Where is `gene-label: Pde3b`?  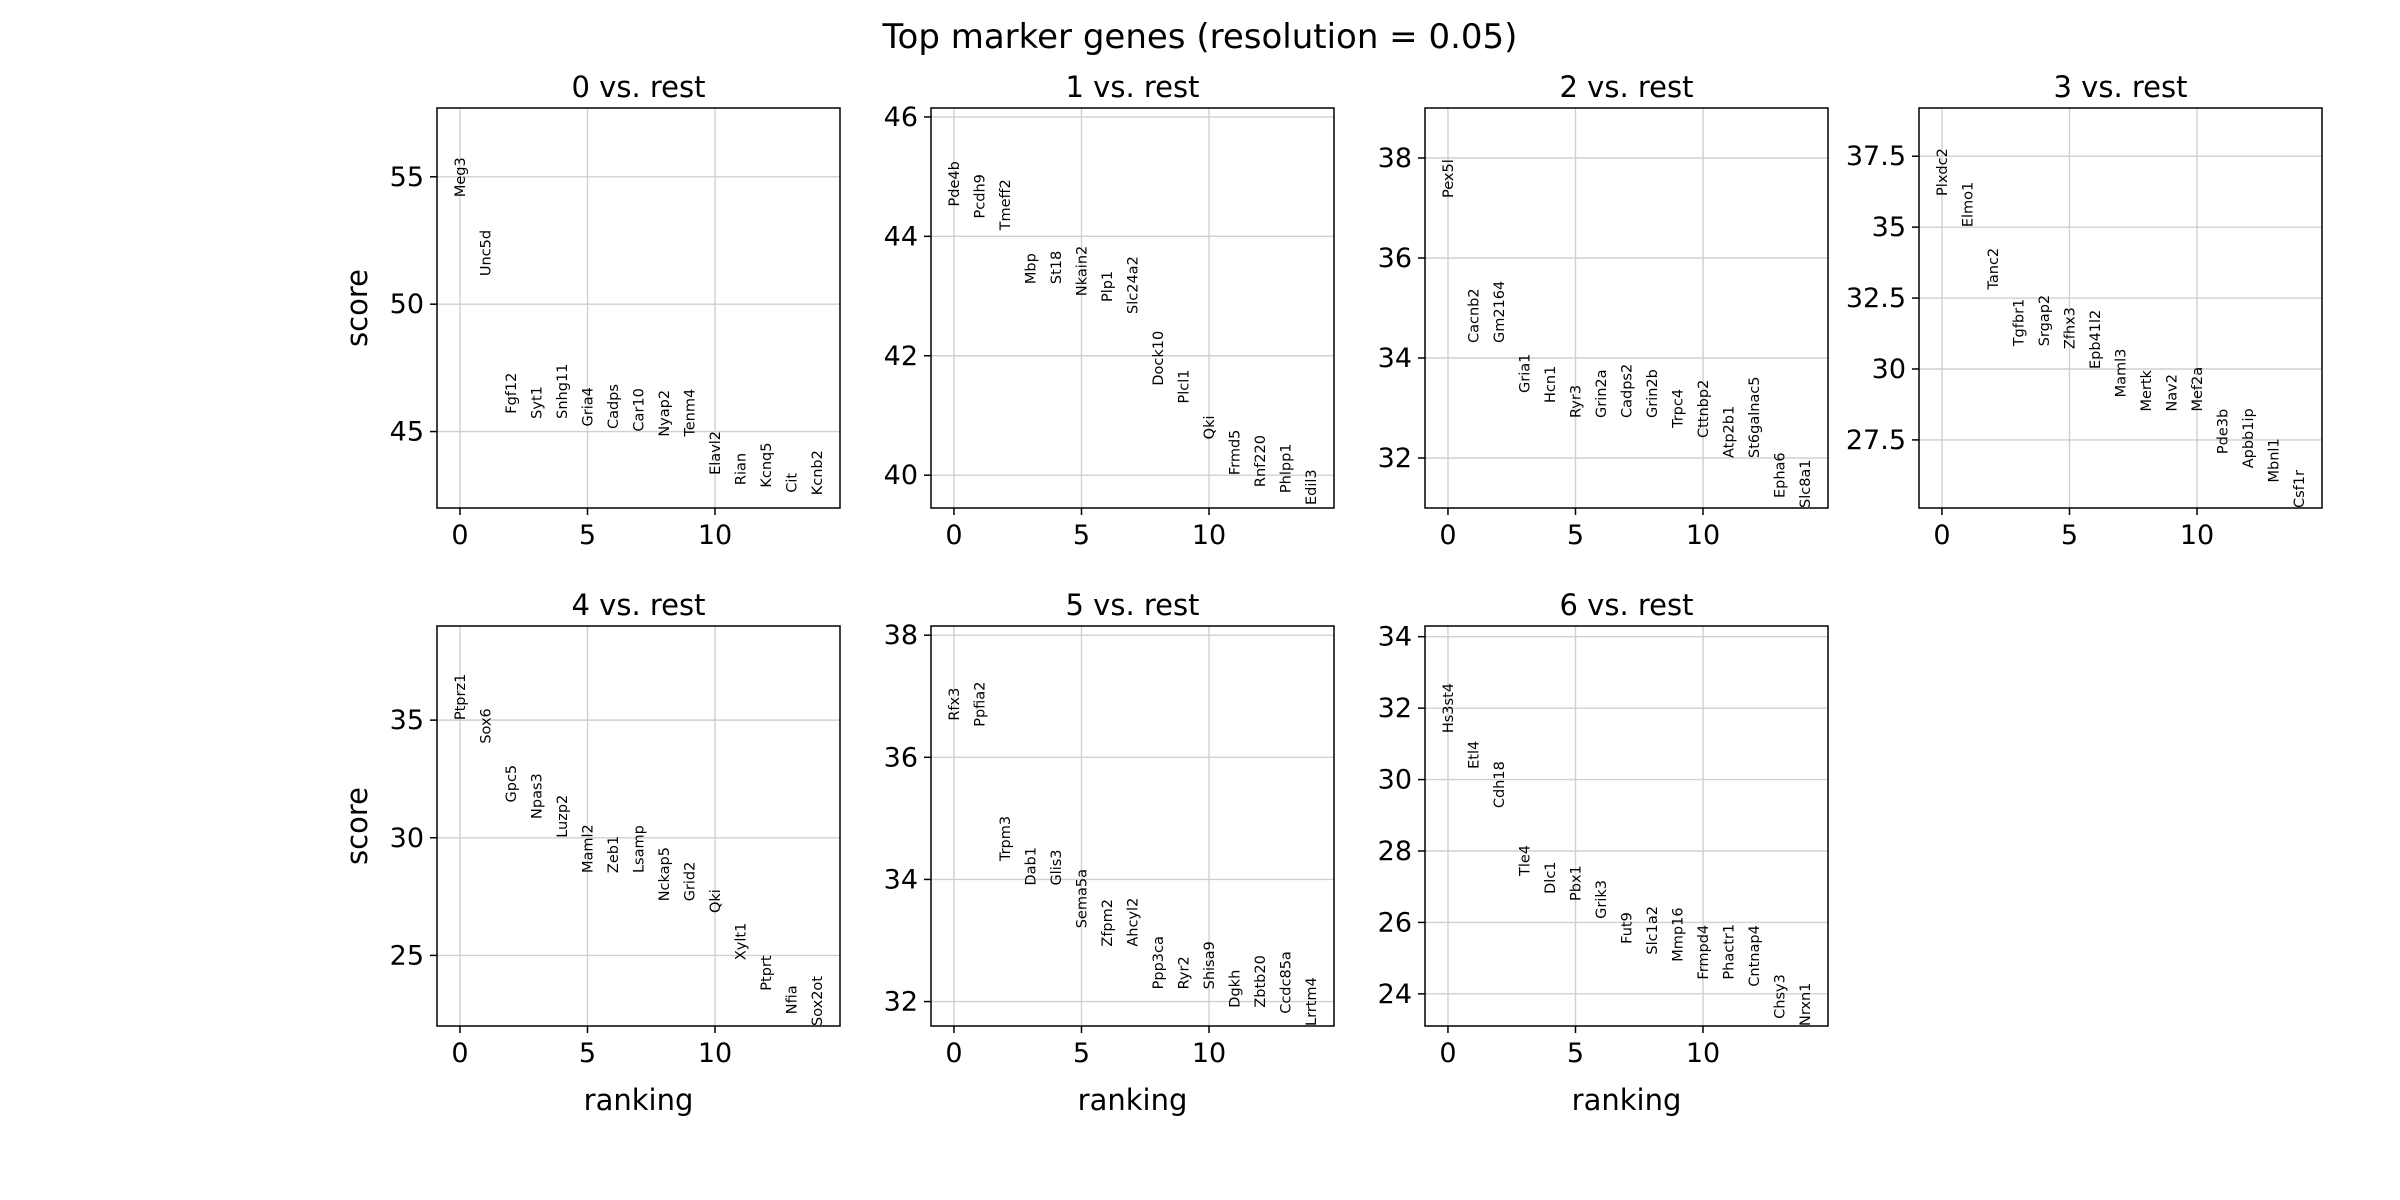
gene-label: Pde3b is located at coordinates (2224, 431).